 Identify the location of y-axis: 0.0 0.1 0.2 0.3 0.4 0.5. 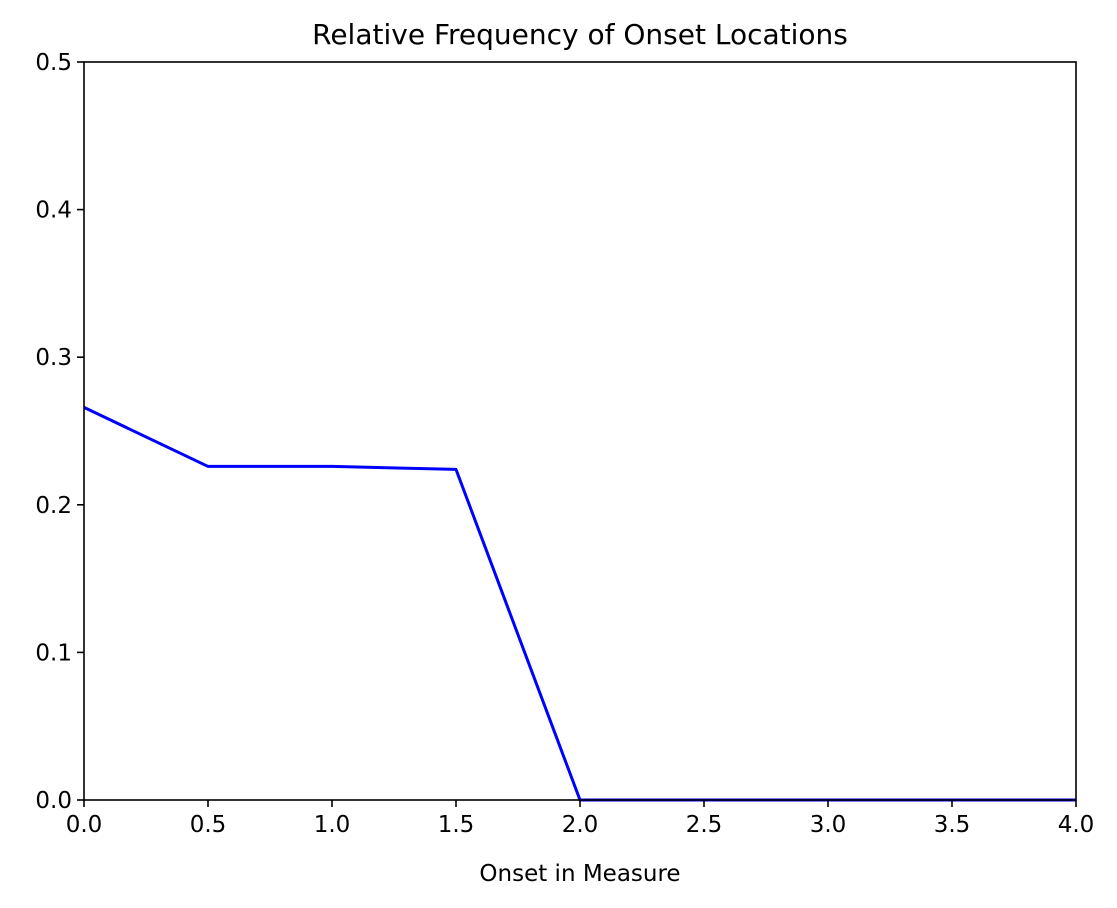
(59, 432).